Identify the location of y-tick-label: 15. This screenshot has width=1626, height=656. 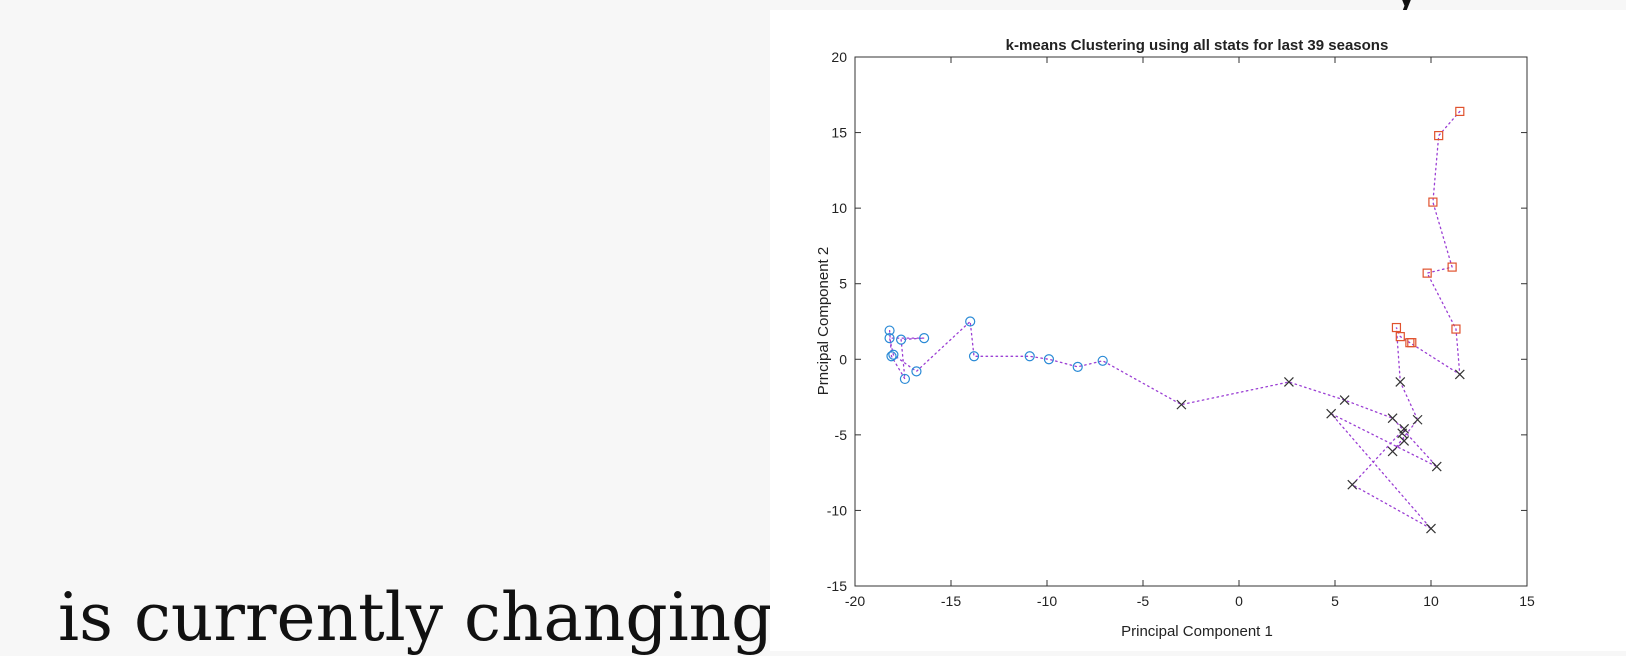
(839, 133).